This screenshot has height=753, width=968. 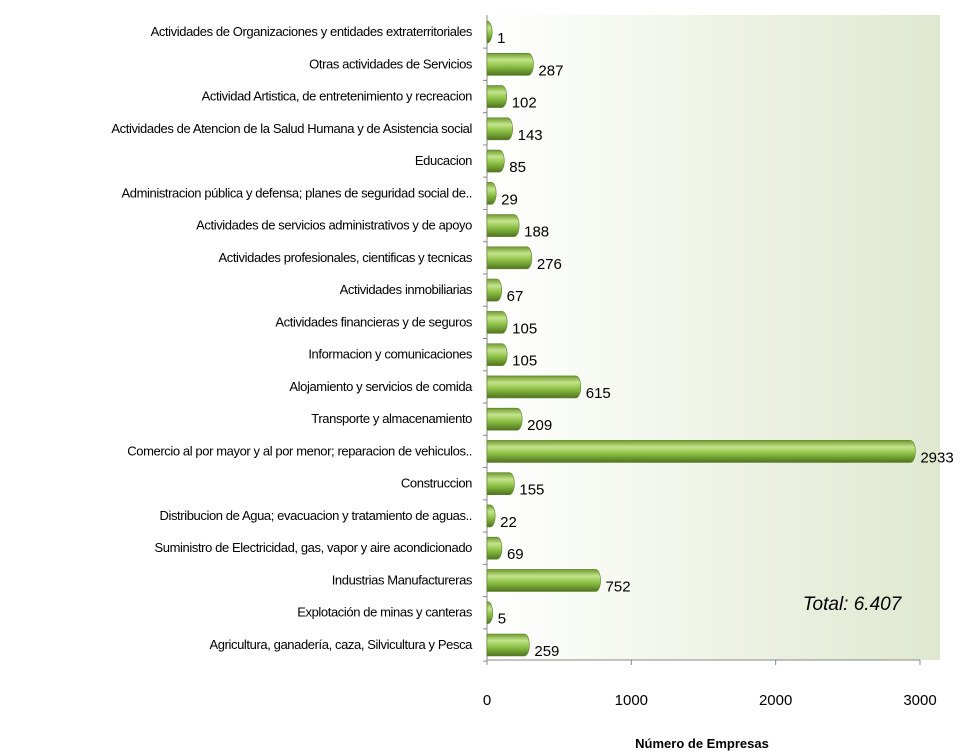 What do you see at coordinates (501, 38) in the screenshot?
I see `value-label: 1` at bounding box center [501, 38].